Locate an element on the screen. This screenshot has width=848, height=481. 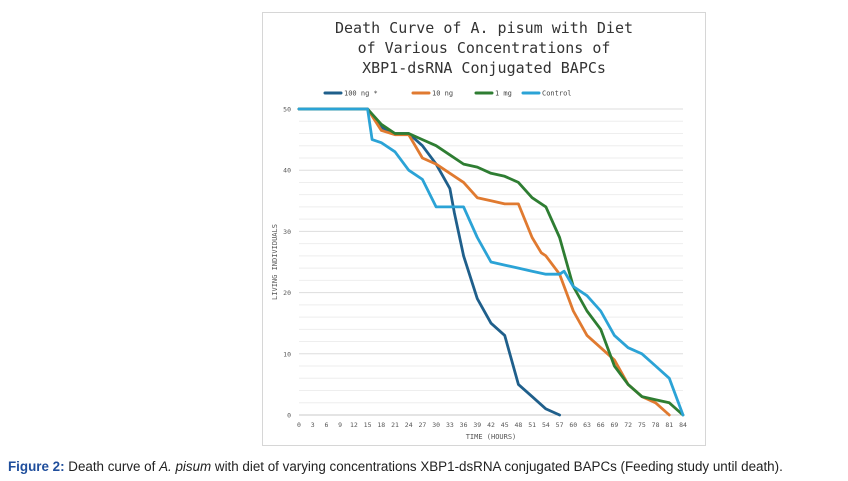
x-tick-label: 33 is located at coordinates (450, 425).